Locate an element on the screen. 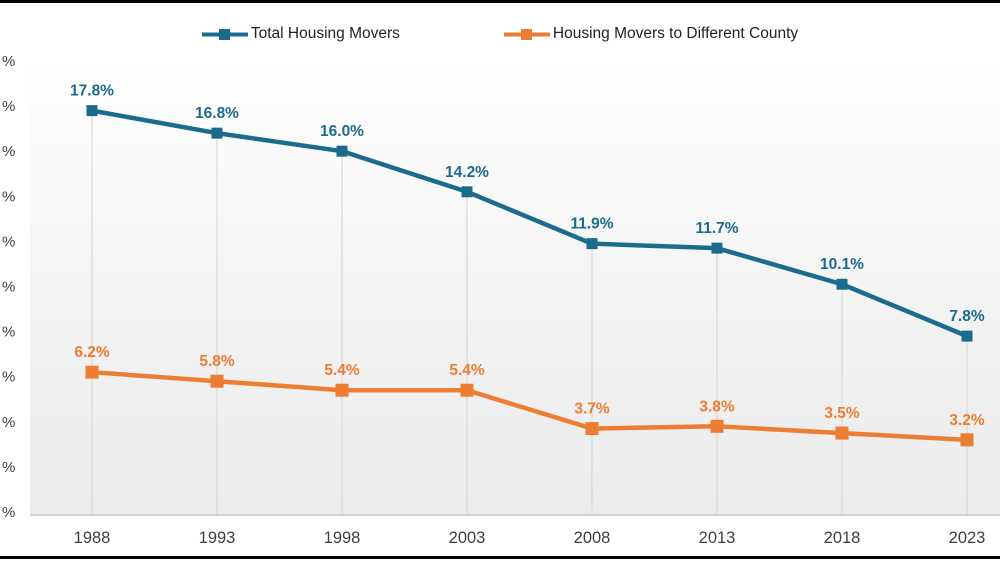 The height and width of the screenshot is (563, 1000). x-axis-tick-label: 1988 is located at coordinates (92, 538).